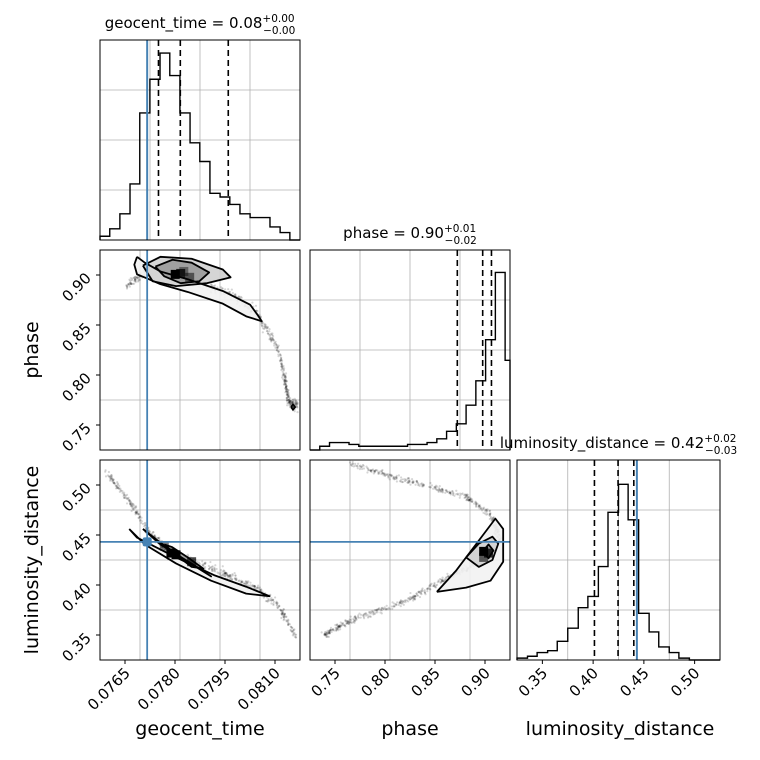 This screenshot has width=760, height=760. I want to click on luminosity_distance-hist-xtick-label: 0.40, so click(584, 682).